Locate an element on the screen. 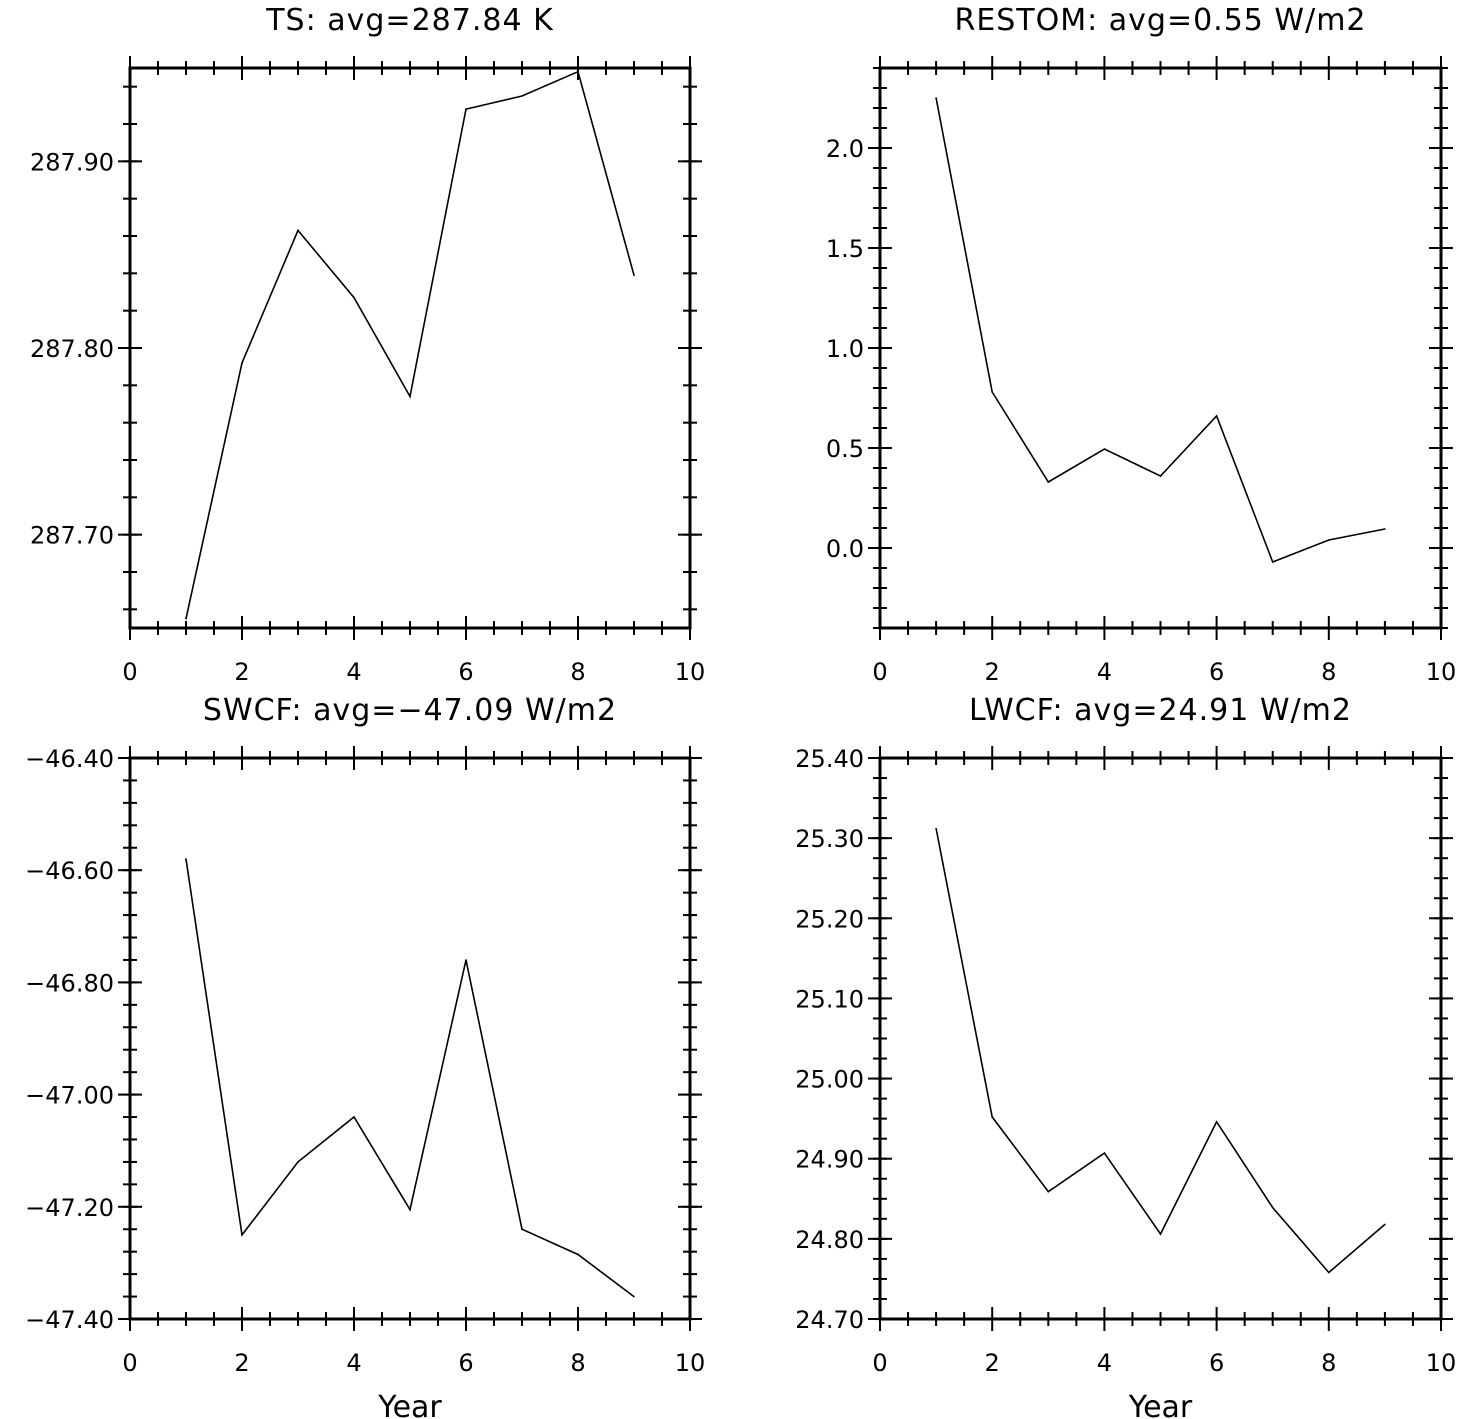  y-tick-label: 25.10 is located at coordinates (829, 999).